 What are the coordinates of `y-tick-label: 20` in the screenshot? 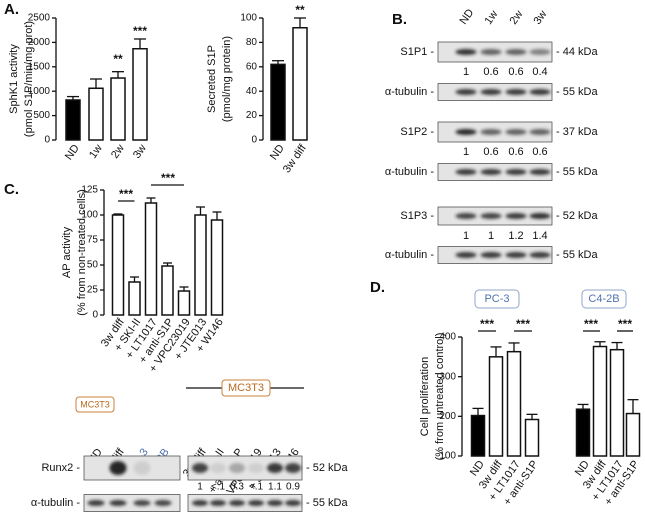 It's located at (252, 115).